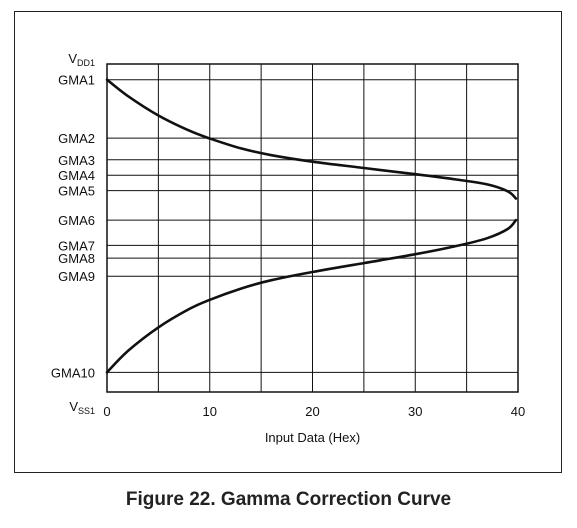 The width and height of the screenshot is (577, 528). Describe the element at coordinates (73, 372) in the screenshot. I see `y-level-label-gma10: GMA10` at that location.